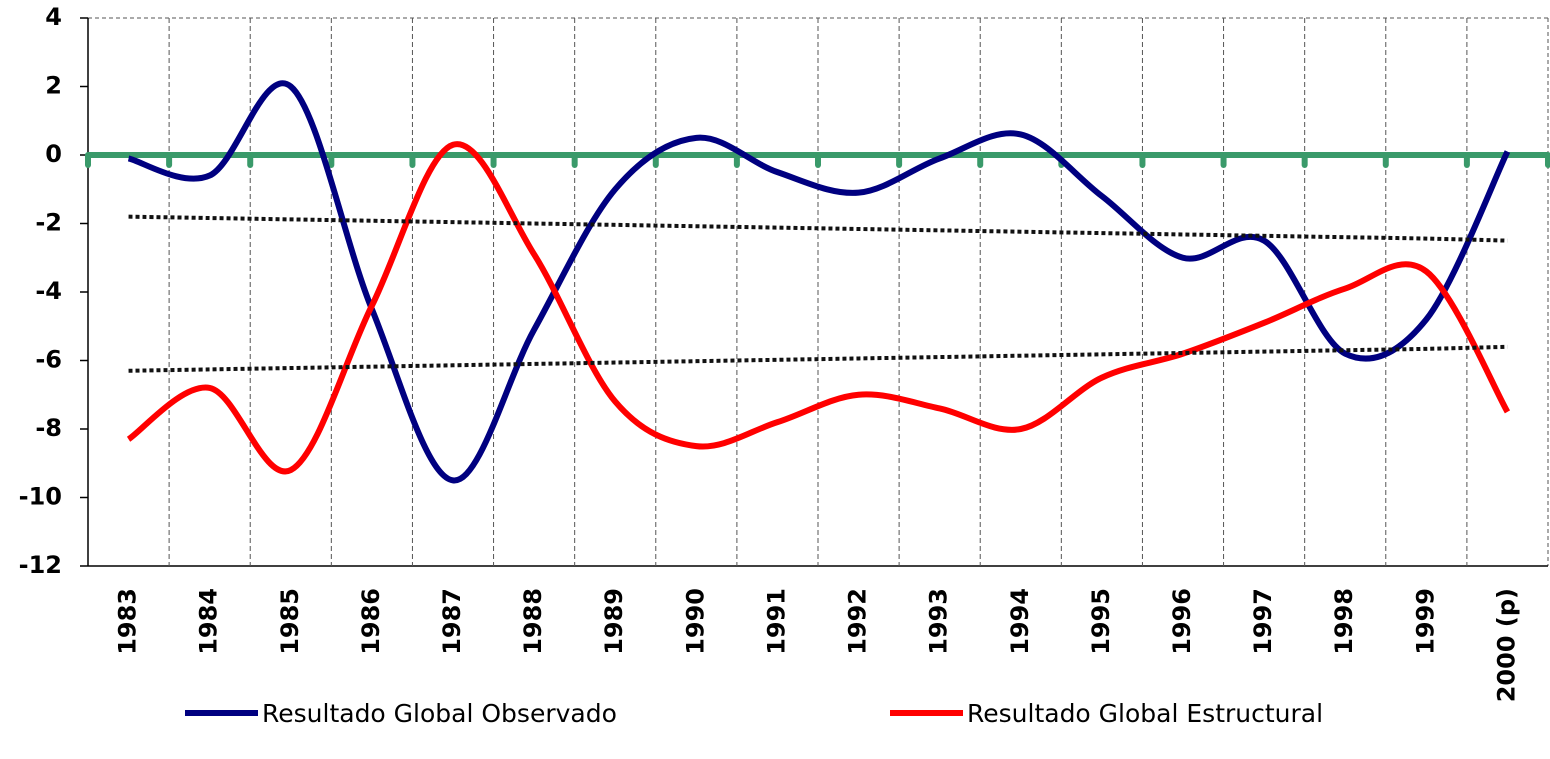  I want to click on y-tick-label: -8, so click(48, 428).